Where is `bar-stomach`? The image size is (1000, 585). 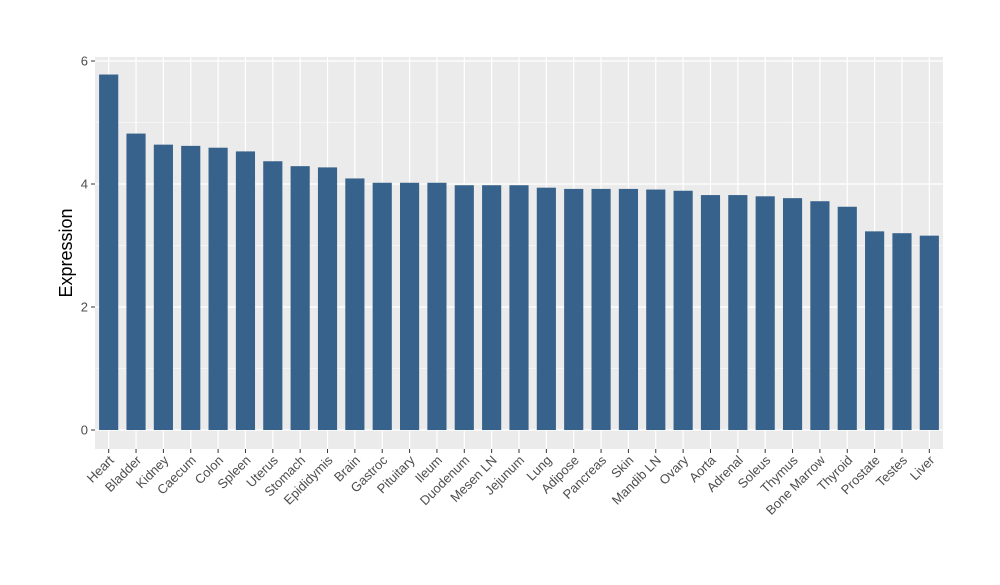
bar-stomach is located at coordinates (300, 298).